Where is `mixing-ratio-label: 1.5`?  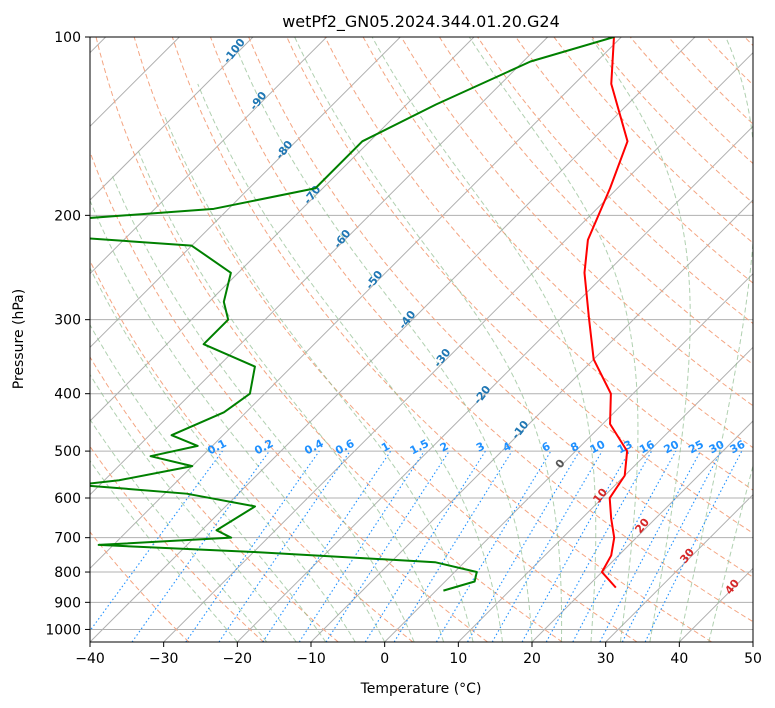 mixing-ratio-label: 1.5 is located at coordinates (419, 447).